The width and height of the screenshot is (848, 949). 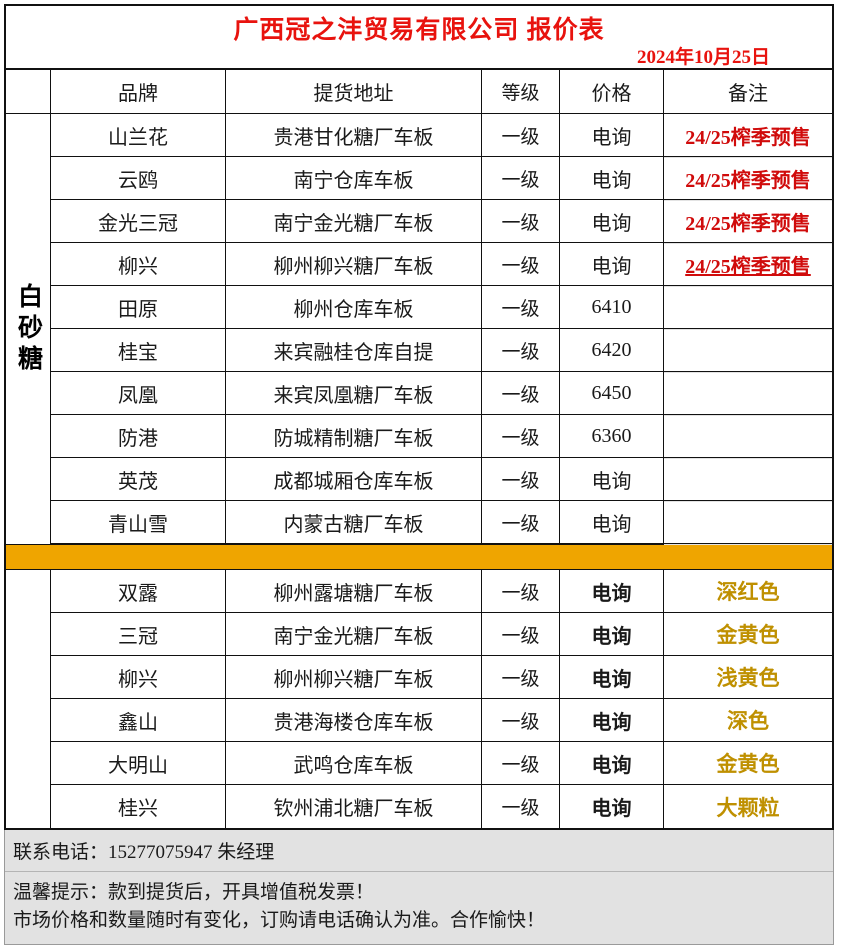 What do you see at coordinates (354, 591) in the screenshot?
I see `cell-address: 柳州露塘糖厂车板` at bounding box center [354, 591].